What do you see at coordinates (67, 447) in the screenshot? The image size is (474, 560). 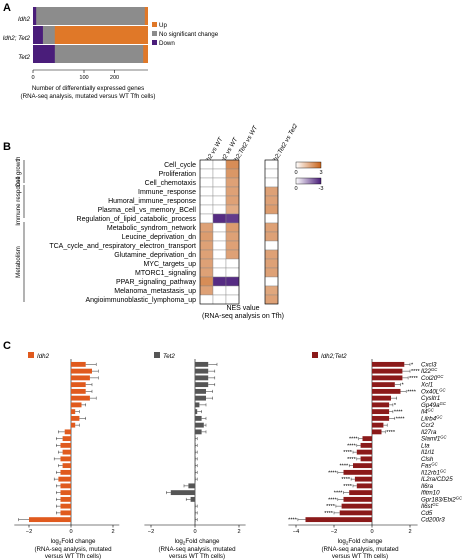 I see `panel-c-subplot-idh2: −2 0 2` at bounding box center [67, 447].